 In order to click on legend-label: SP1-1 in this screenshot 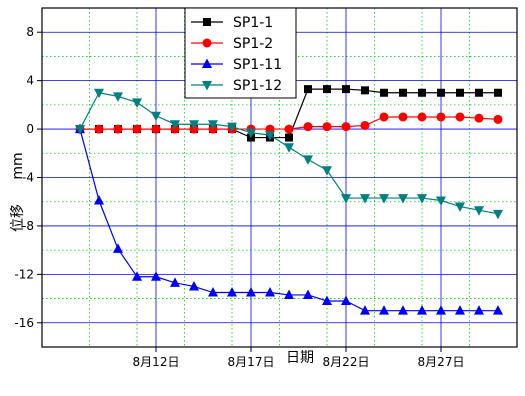, I will do `click(253, 23)`.